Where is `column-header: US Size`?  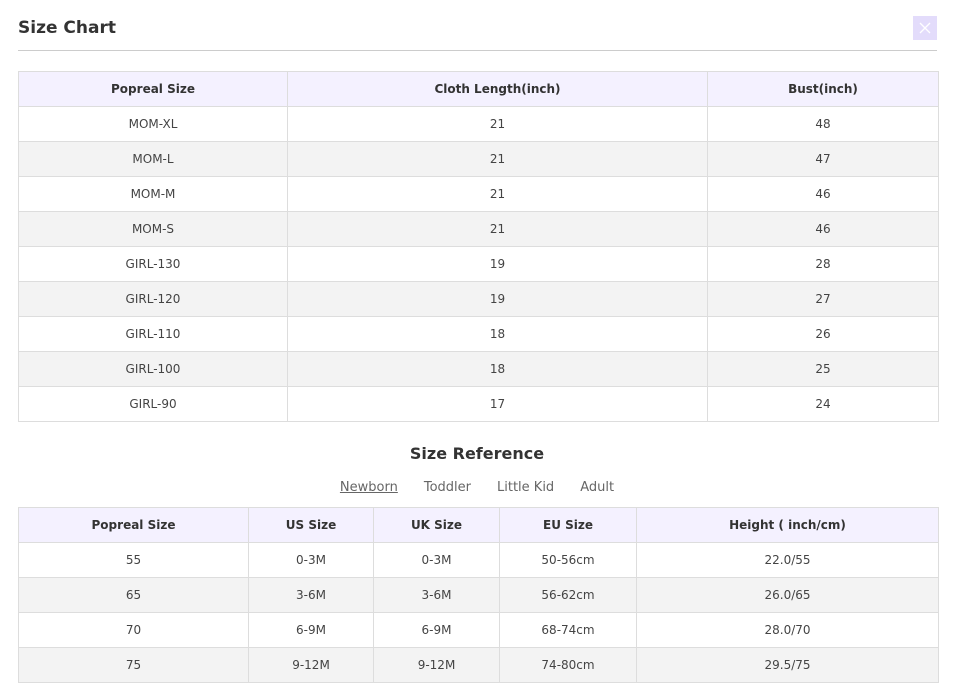
column-header: US Size is located at coordinates (311, 525).